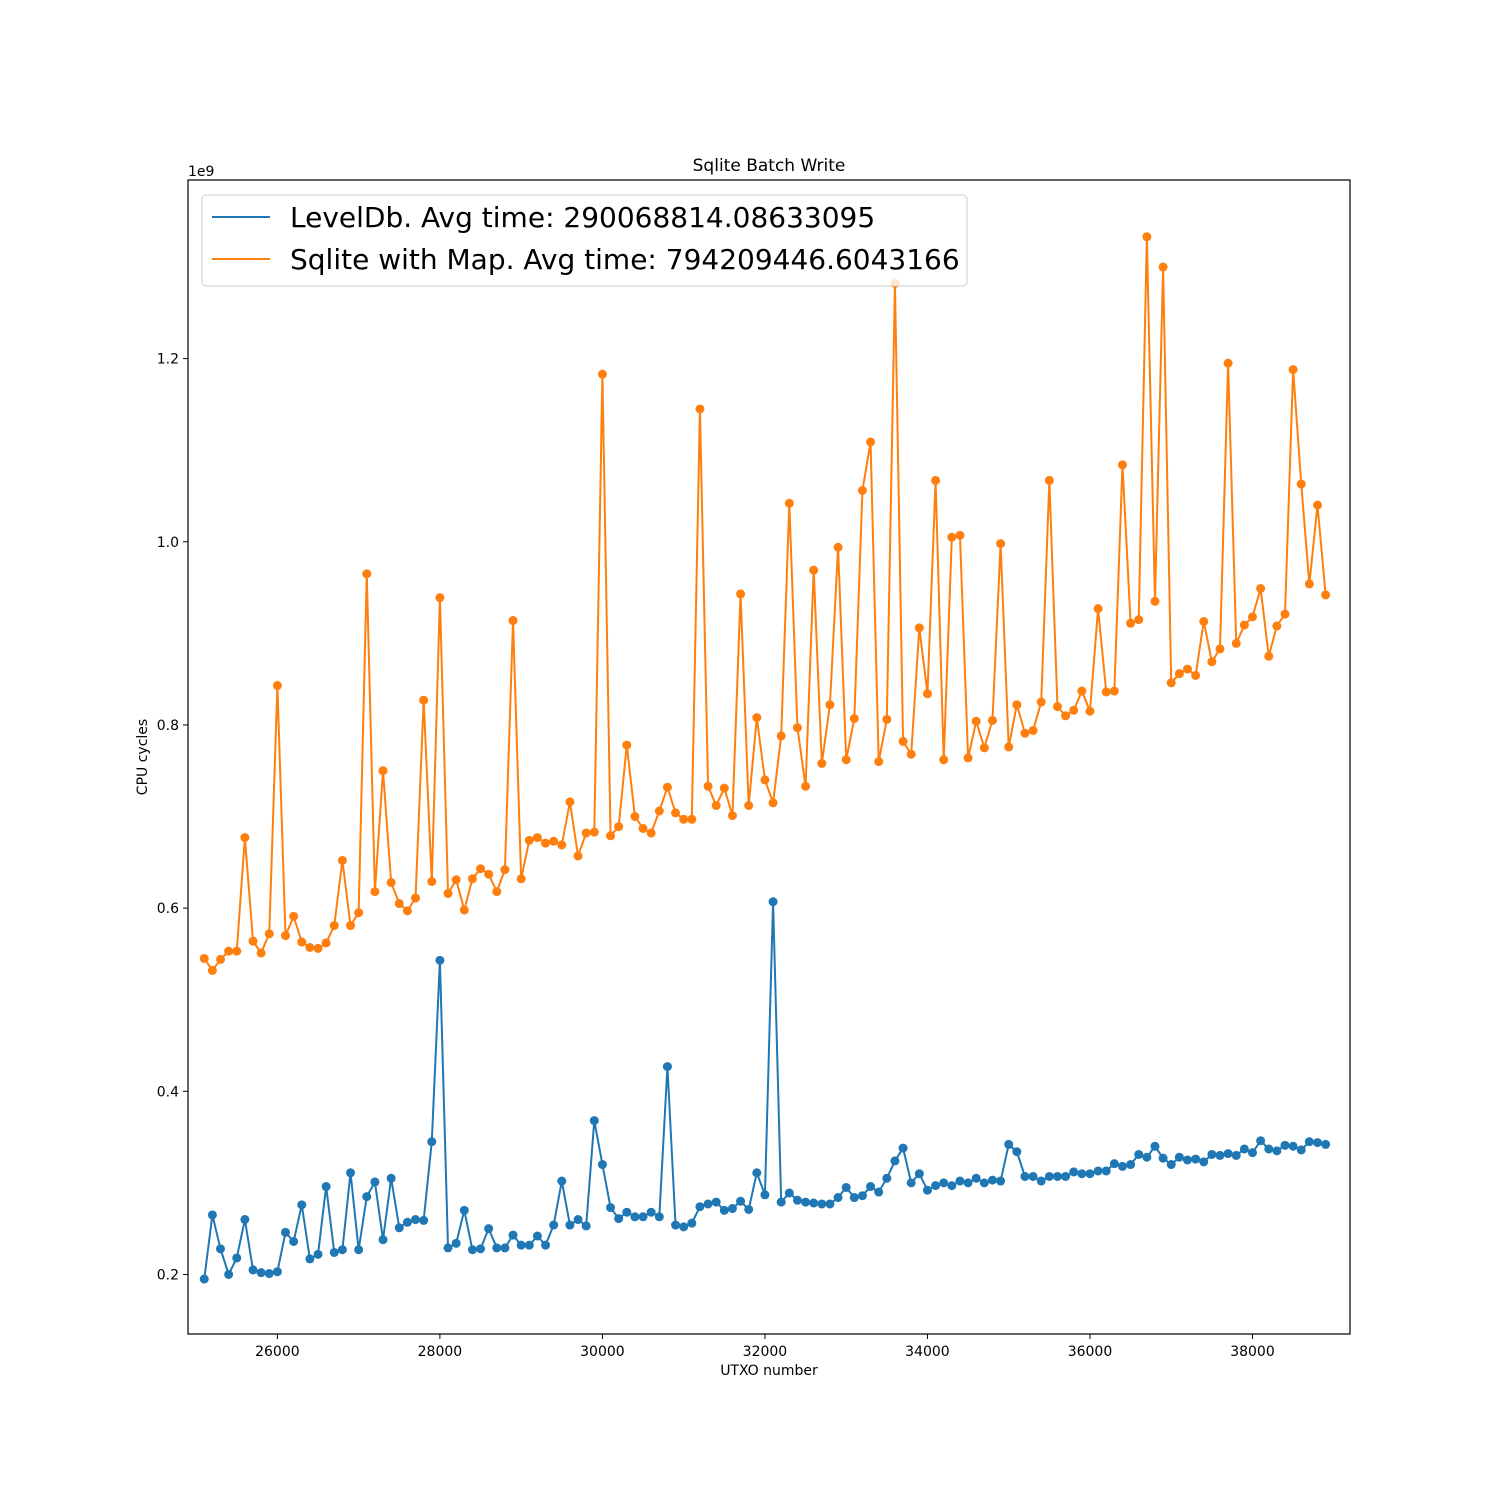  Describe the element at coordinates (168, 1092) in the screenshot. I see `y-tick-label: 0.4` at that location.